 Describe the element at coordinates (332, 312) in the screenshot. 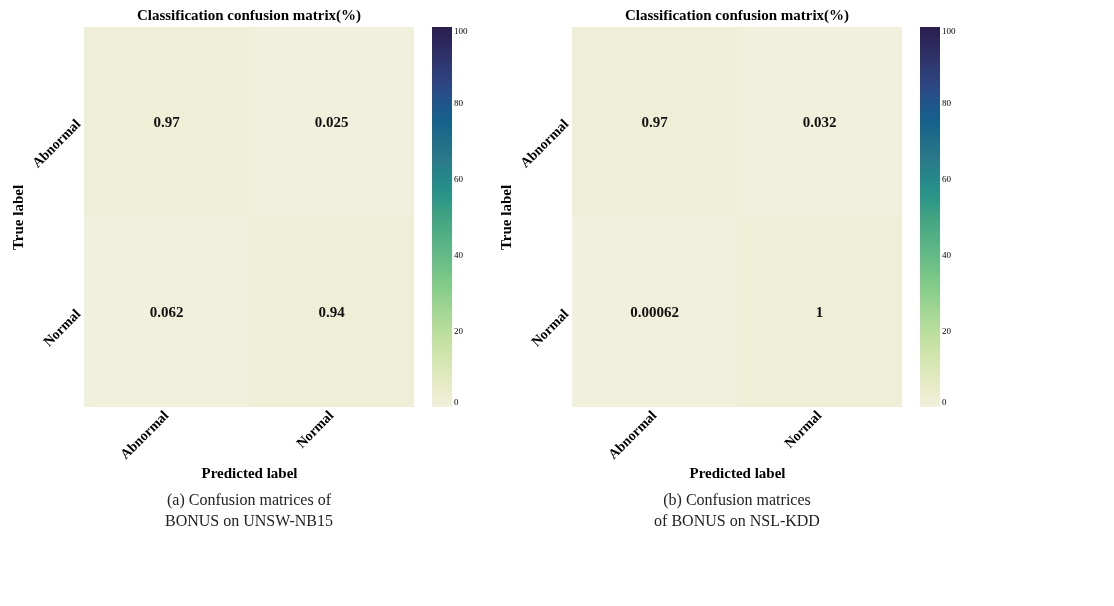

I see `data-label: 0.94` at that location.